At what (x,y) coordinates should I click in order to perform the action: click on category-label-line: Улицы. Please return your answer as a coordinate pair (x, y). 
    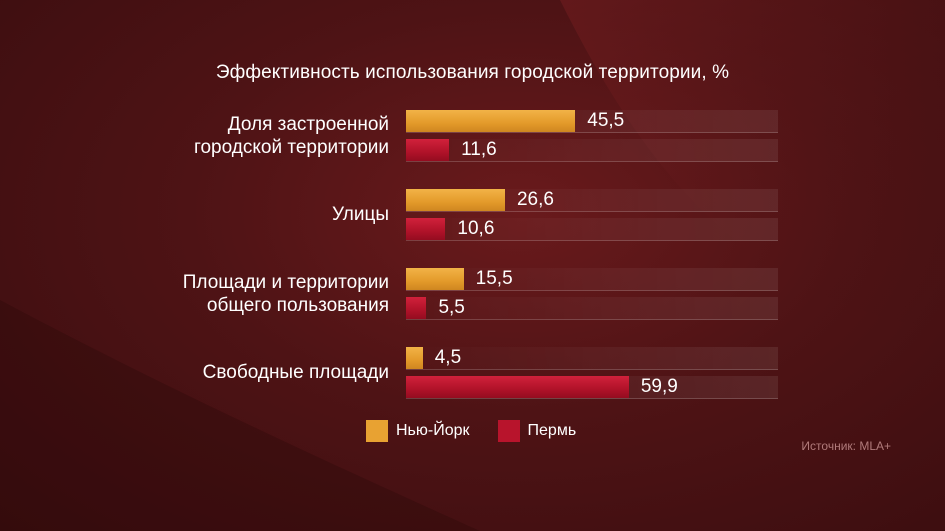
    Looking at the image, I should click on (360, 214).